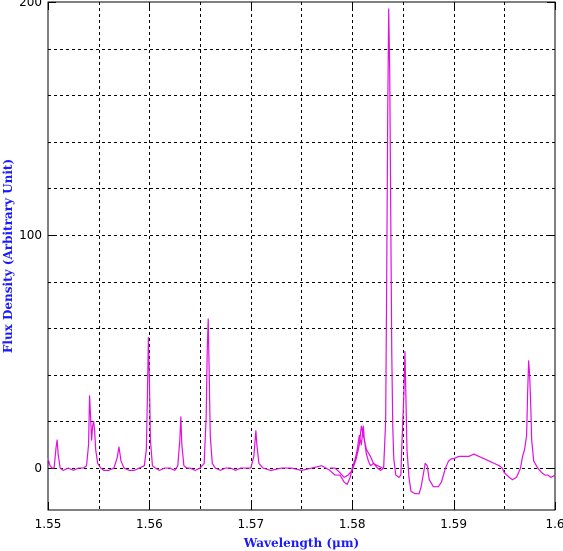 The image size is (563, 551). Describe the element at coordinates (48, 524) in the screenshot. I see `x-tick-label: 1.55` at that location.